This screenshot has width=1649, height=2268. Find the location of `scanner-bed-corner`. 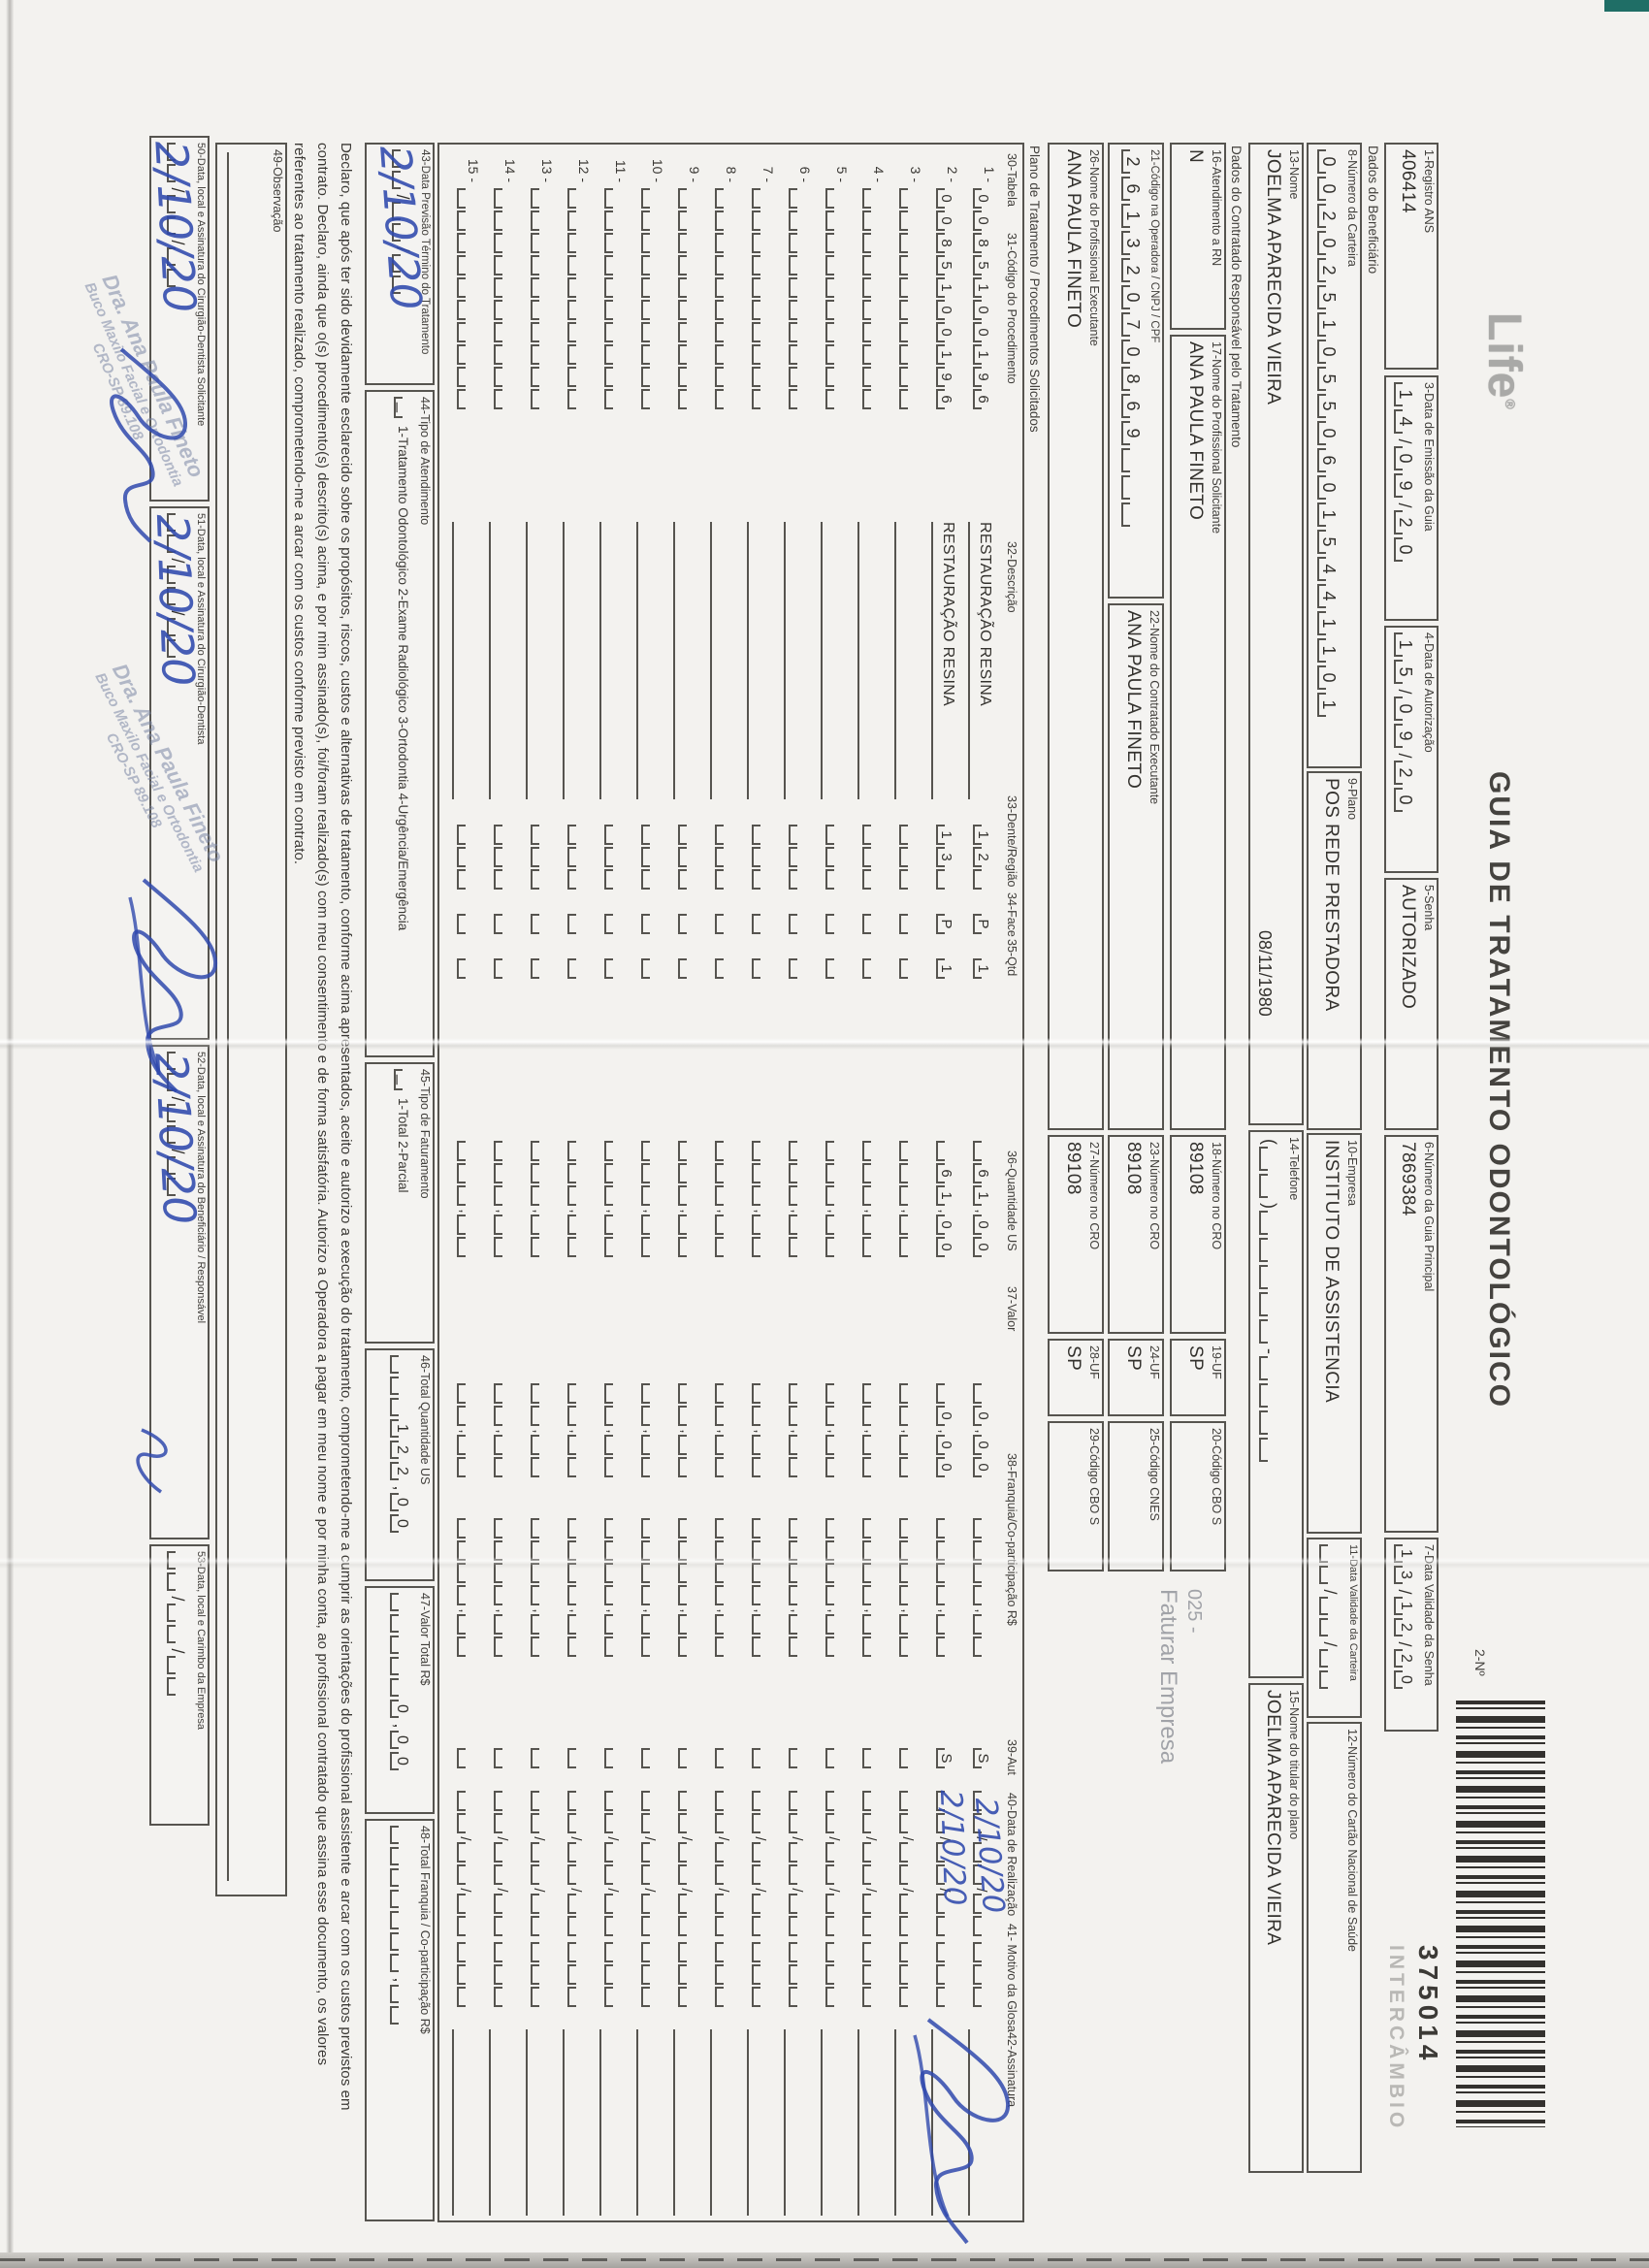

scanner-bed-corner is located at coordinates (1626, 6).